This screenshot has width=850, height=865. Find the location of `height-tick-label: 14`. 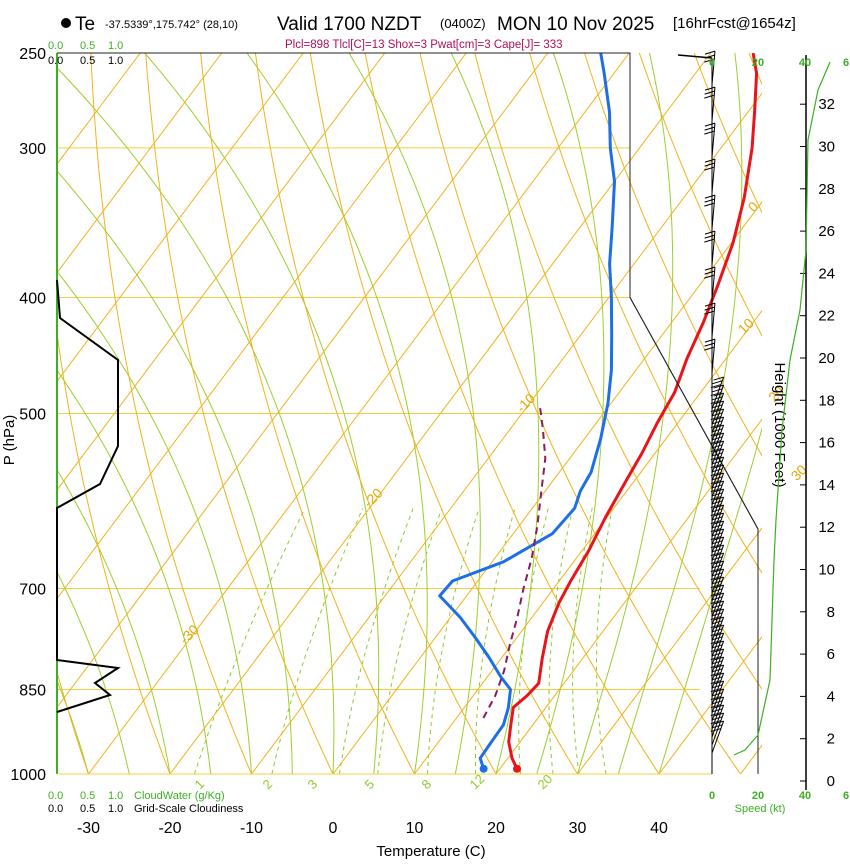

height-tick-label: 14 is located at coordinates (826, 485).